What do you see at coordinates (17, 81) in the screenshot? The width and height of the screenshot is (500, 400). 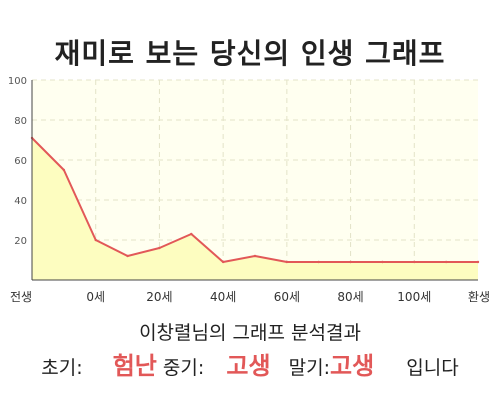 I see `y-tick-label: 100` at bounding box center [17, 81].